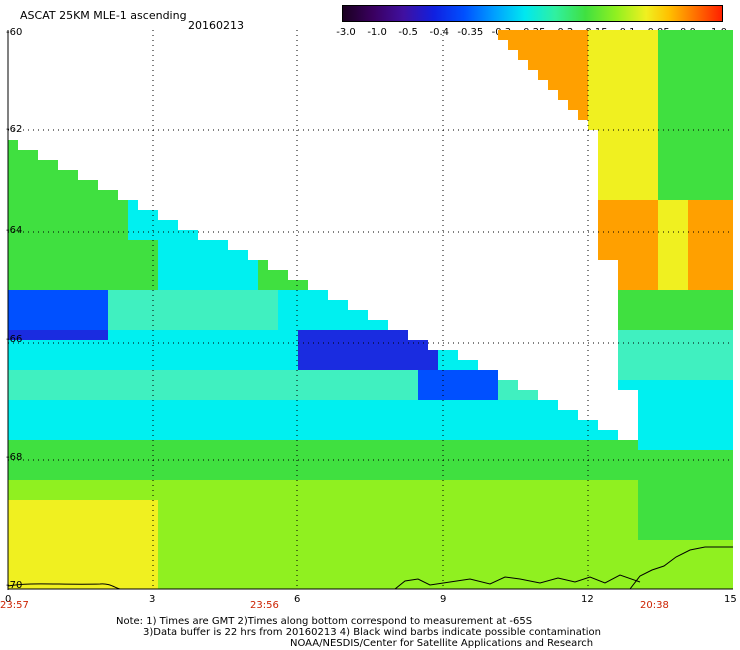  Describe the element at coordinates (654, 605) in the screenshot. I see `time-label: 20:38` at that location.